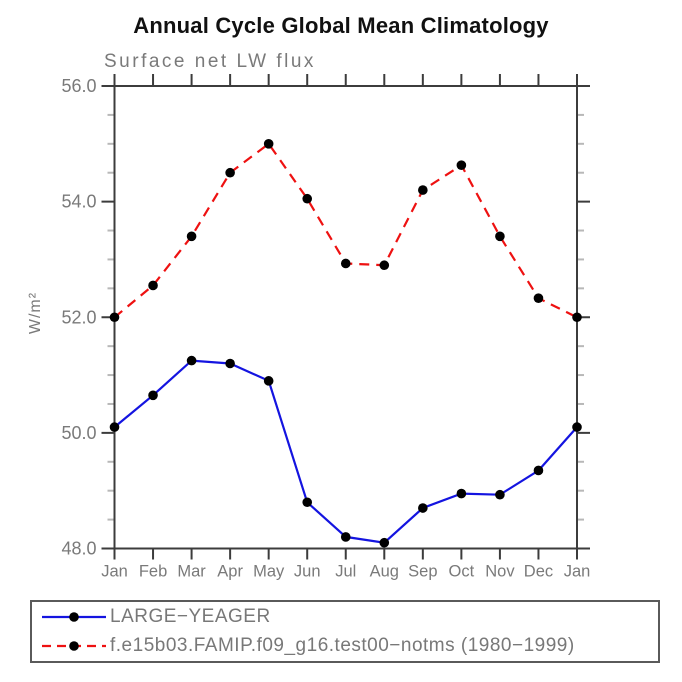 Image resolution: width=682 pixels, height=682 pixels. What do you see at coordinates (384, 572) in the screenshot?
I see `x-tick-label: Aug` at bounding box center [384, 572].